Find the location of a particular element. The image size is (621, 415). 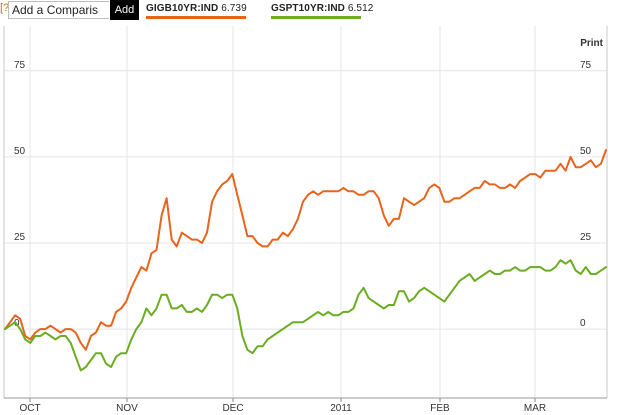

y-tick-label-right: 0 is located at coordinates (583, 323).